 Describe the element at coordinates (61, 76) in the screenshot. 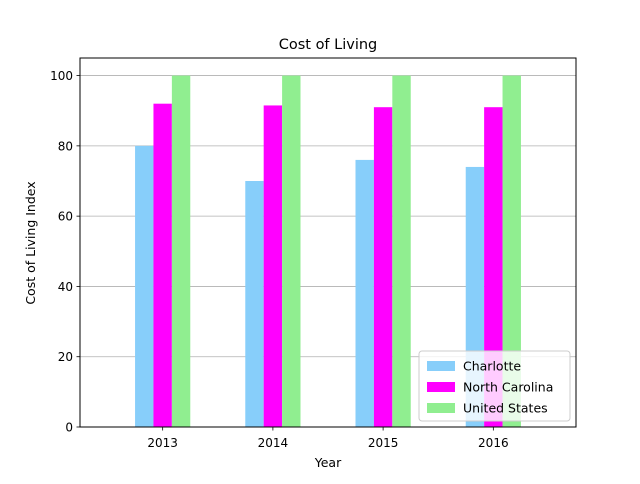

I see `y-tick-label: 100` at that location.